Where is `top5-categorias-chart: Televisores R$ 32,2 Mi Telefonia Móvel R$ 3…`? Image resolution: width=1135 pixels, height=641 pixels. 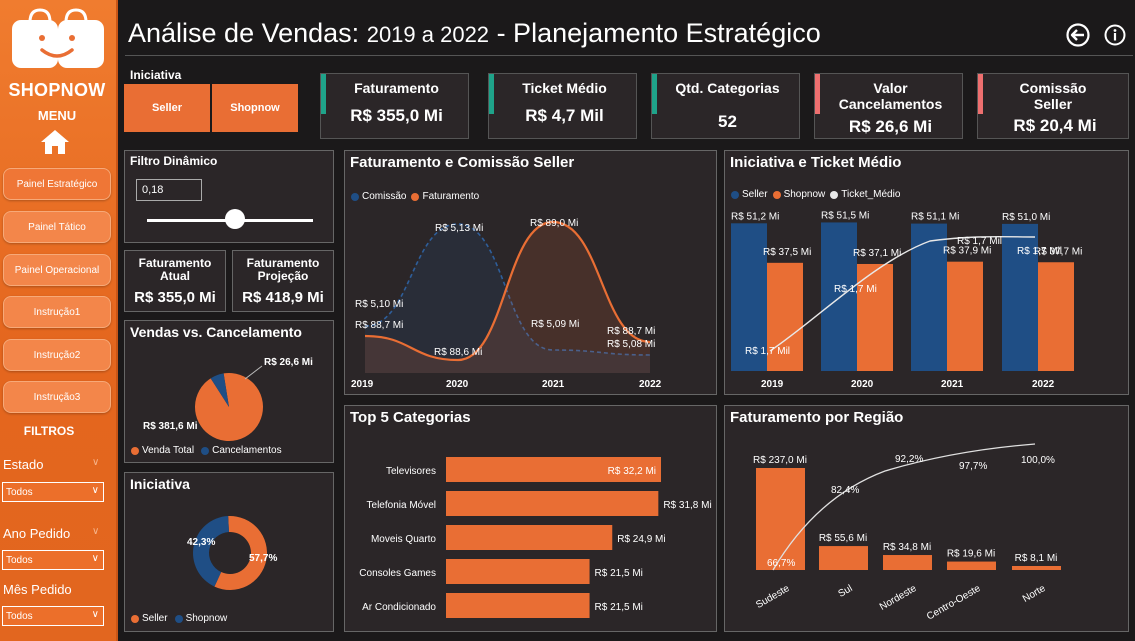
top5-categorias-chart: Televisores R$ 32,2 Mi Telefonia Móvel R$ 3… is located at coordinates (535, 537).